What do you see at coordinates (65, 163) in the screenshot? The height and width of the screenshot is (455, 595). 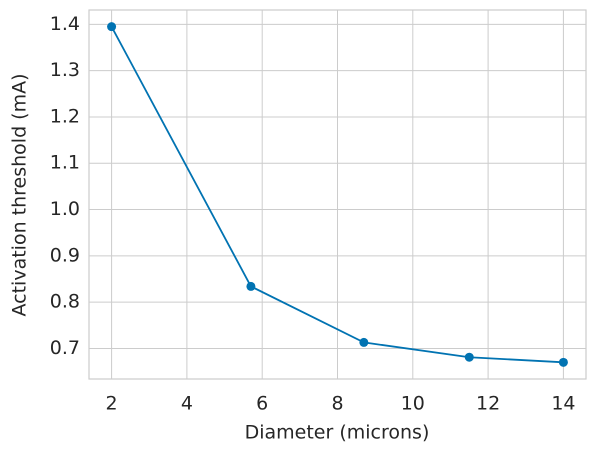 I see `y-tick-label: 1.1` at bounding box center [65, 163].